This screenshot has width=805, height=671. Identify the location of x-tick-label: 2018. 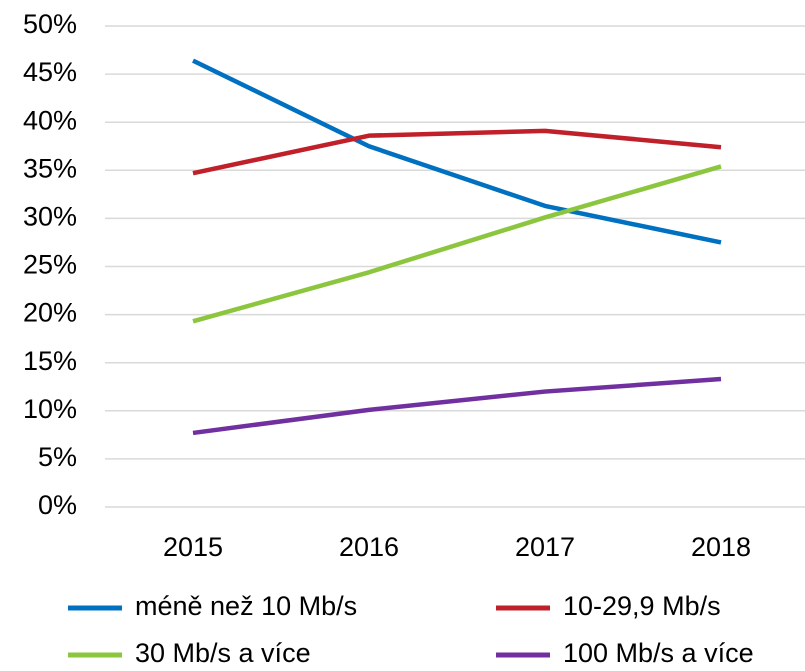
(721, 547).